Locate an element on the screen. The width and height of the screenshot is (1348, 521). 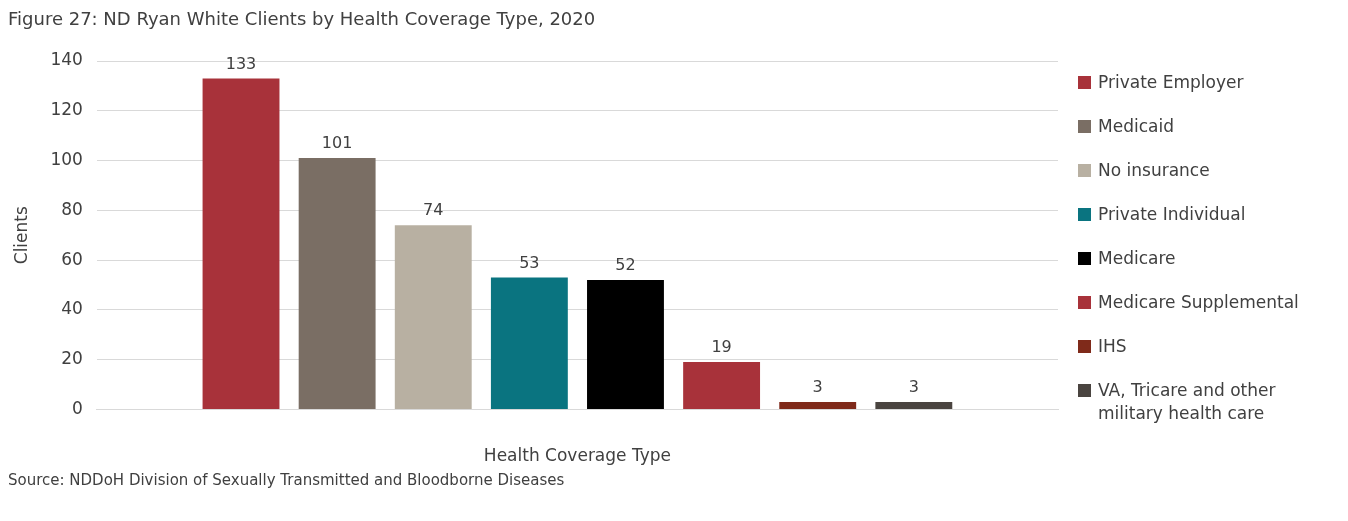
data-label: 52 is located at coordinates (625, 265).